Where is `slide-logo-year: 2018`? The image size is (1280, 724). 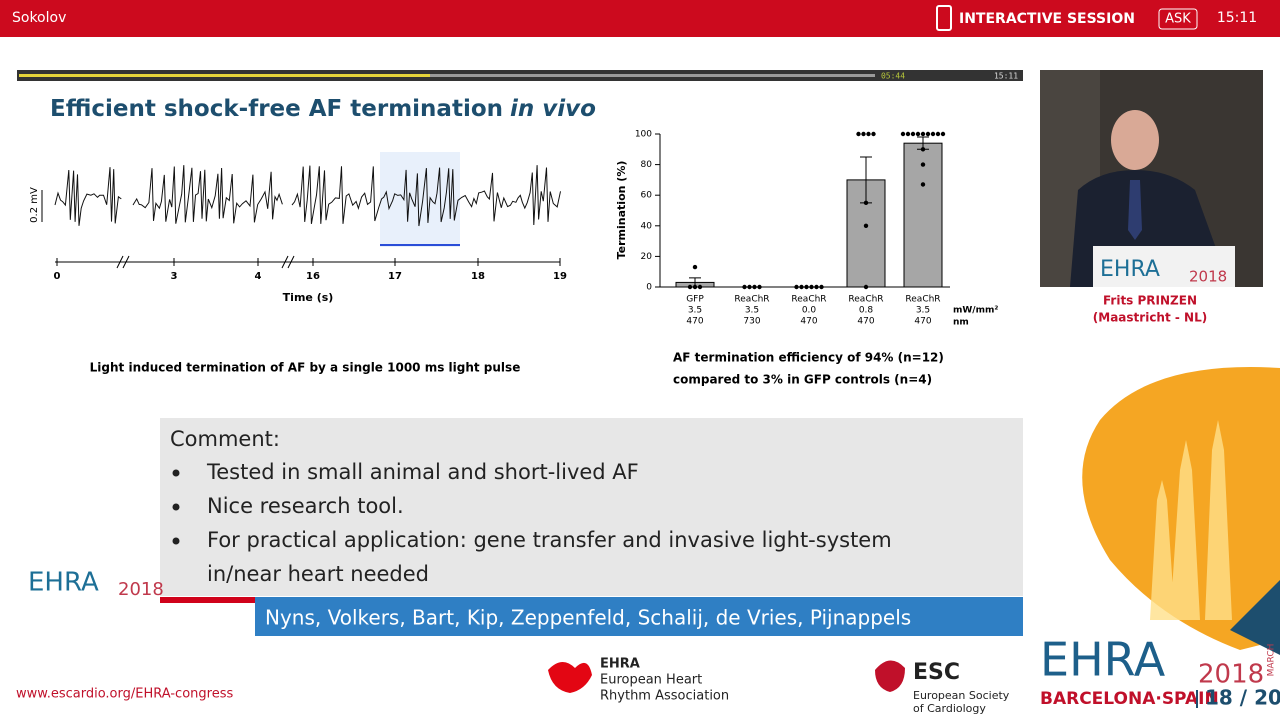 slide-logo-year: 2018 is located at coordinates (141, 589).